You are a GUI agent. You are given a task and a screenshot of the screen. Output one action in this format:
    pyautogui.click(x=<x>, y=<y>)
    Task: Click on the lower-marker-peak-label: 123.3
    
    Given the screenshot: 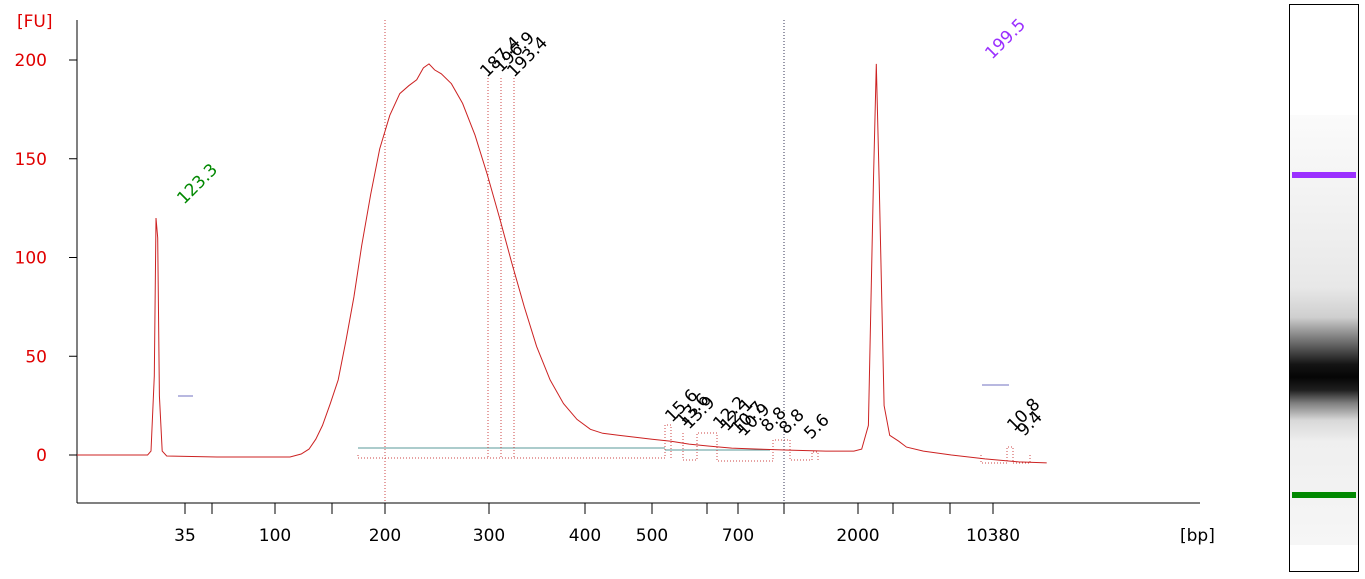 What is the action you would take?
    pyautogui.click(x=197, y=184)
    